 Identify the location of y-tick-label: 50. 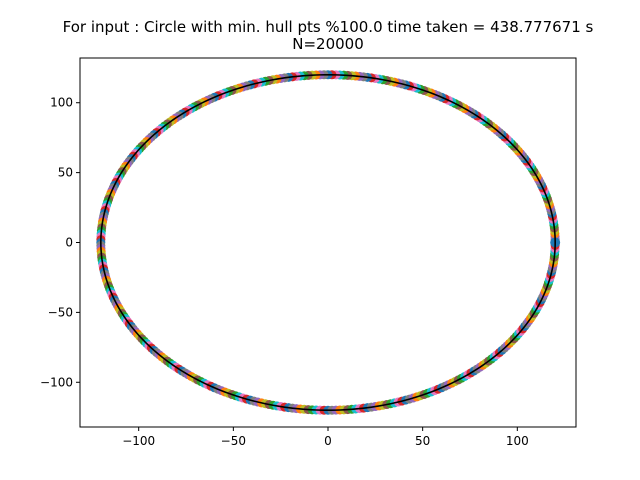
(65, 173).